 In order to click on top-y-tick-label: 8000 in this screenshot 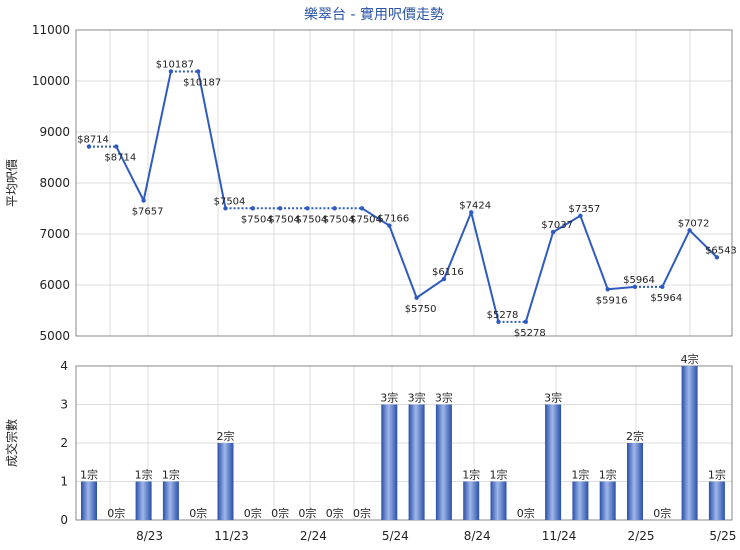, I will do `click(54, 183)`.